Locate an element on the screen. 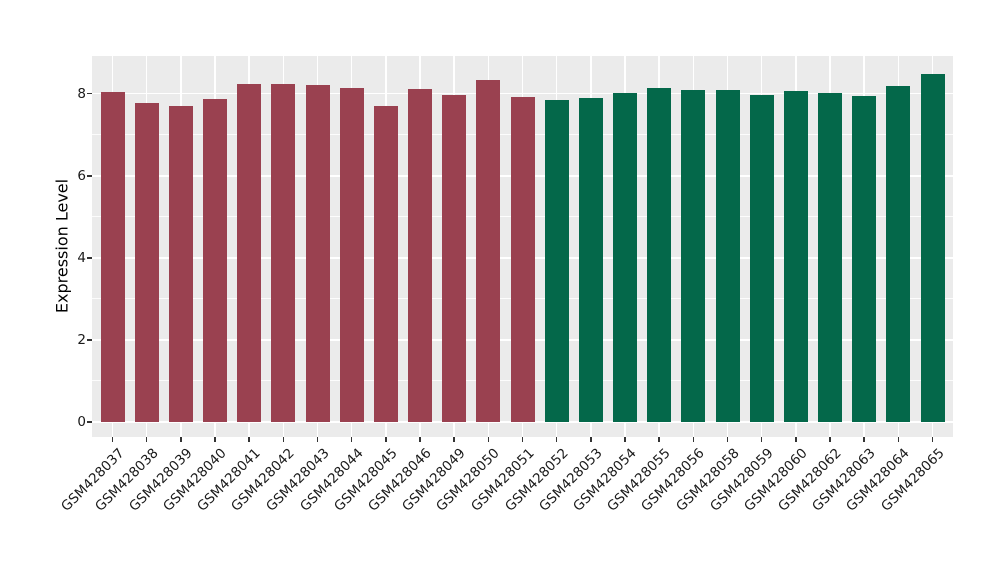 This screenshot has width=1000, height=580. bar-GSM428049 is located at coordinates (454, 258).